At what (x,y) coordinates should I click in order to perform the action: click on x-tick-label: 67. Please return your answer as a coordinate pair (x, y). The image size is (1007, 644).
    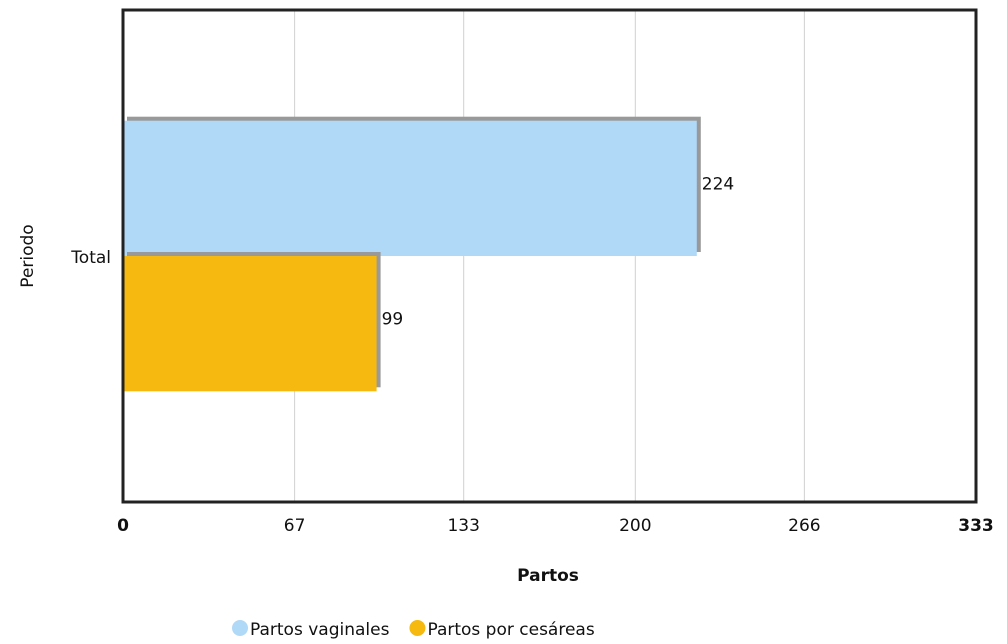
    Looking at the image, I should click on (295, 526).